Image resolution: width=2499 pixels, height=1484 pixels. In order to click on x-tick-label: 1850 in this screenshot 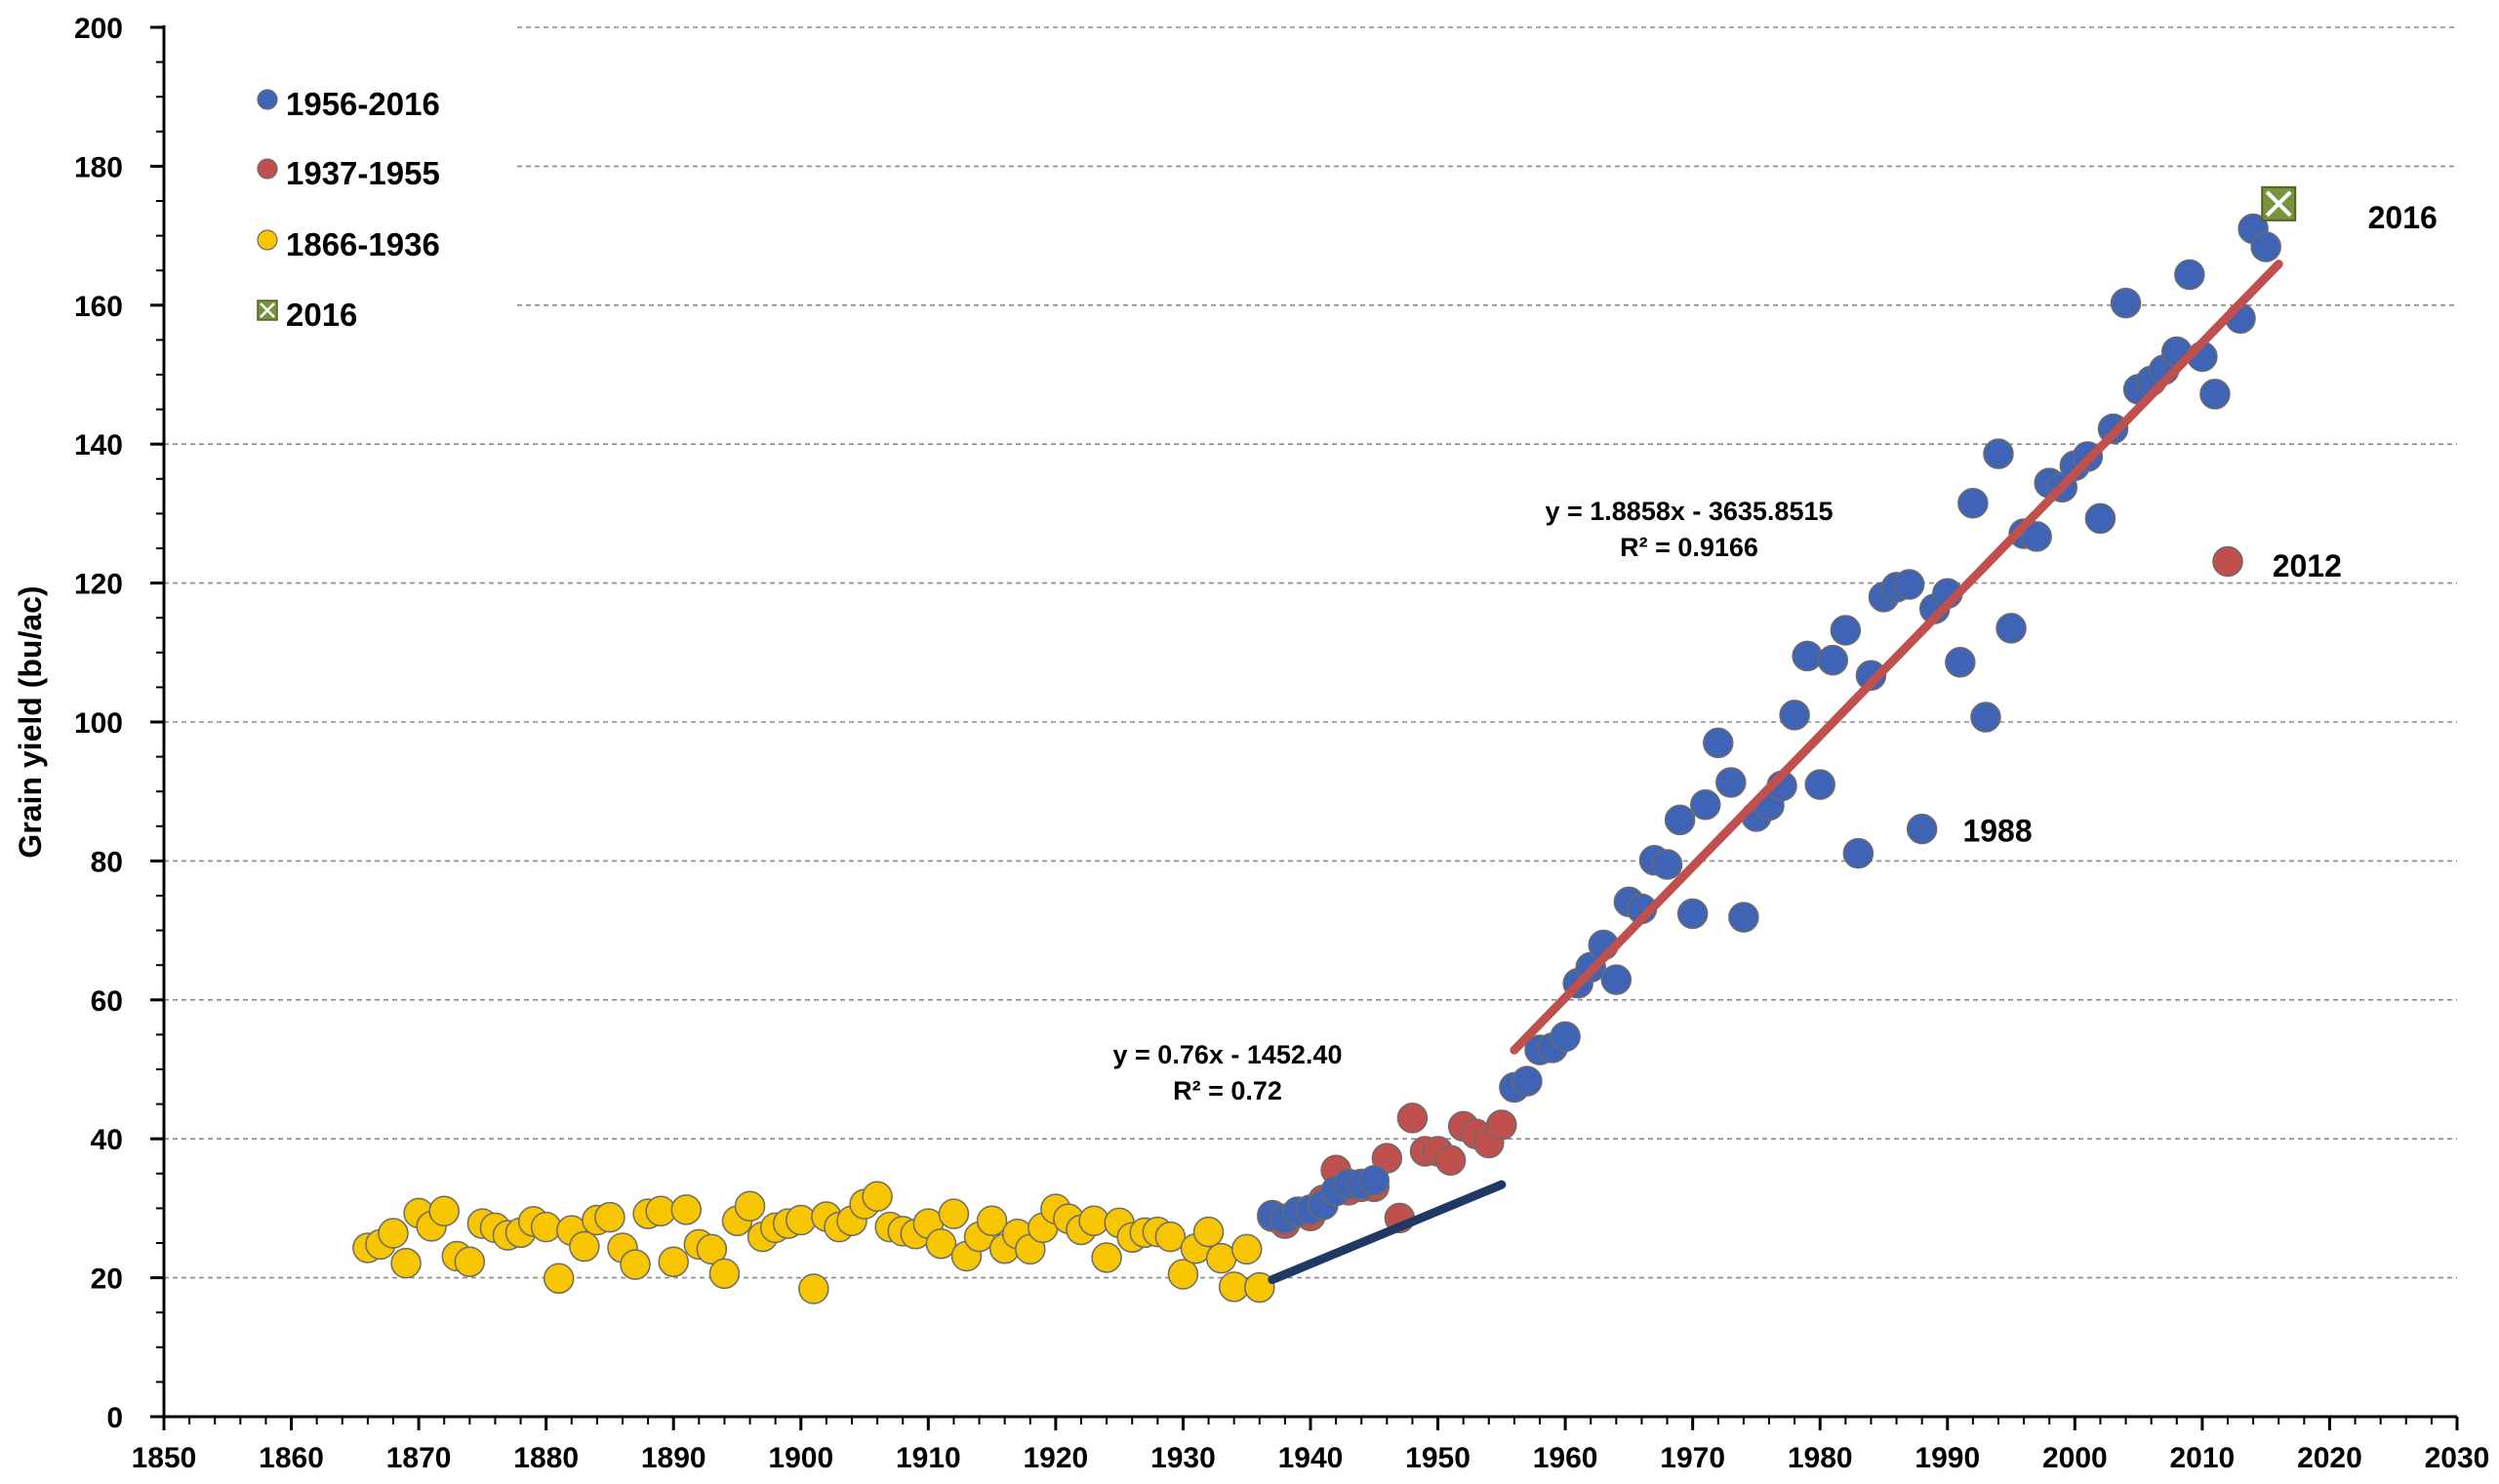, I will do `click(164, 1458)`.